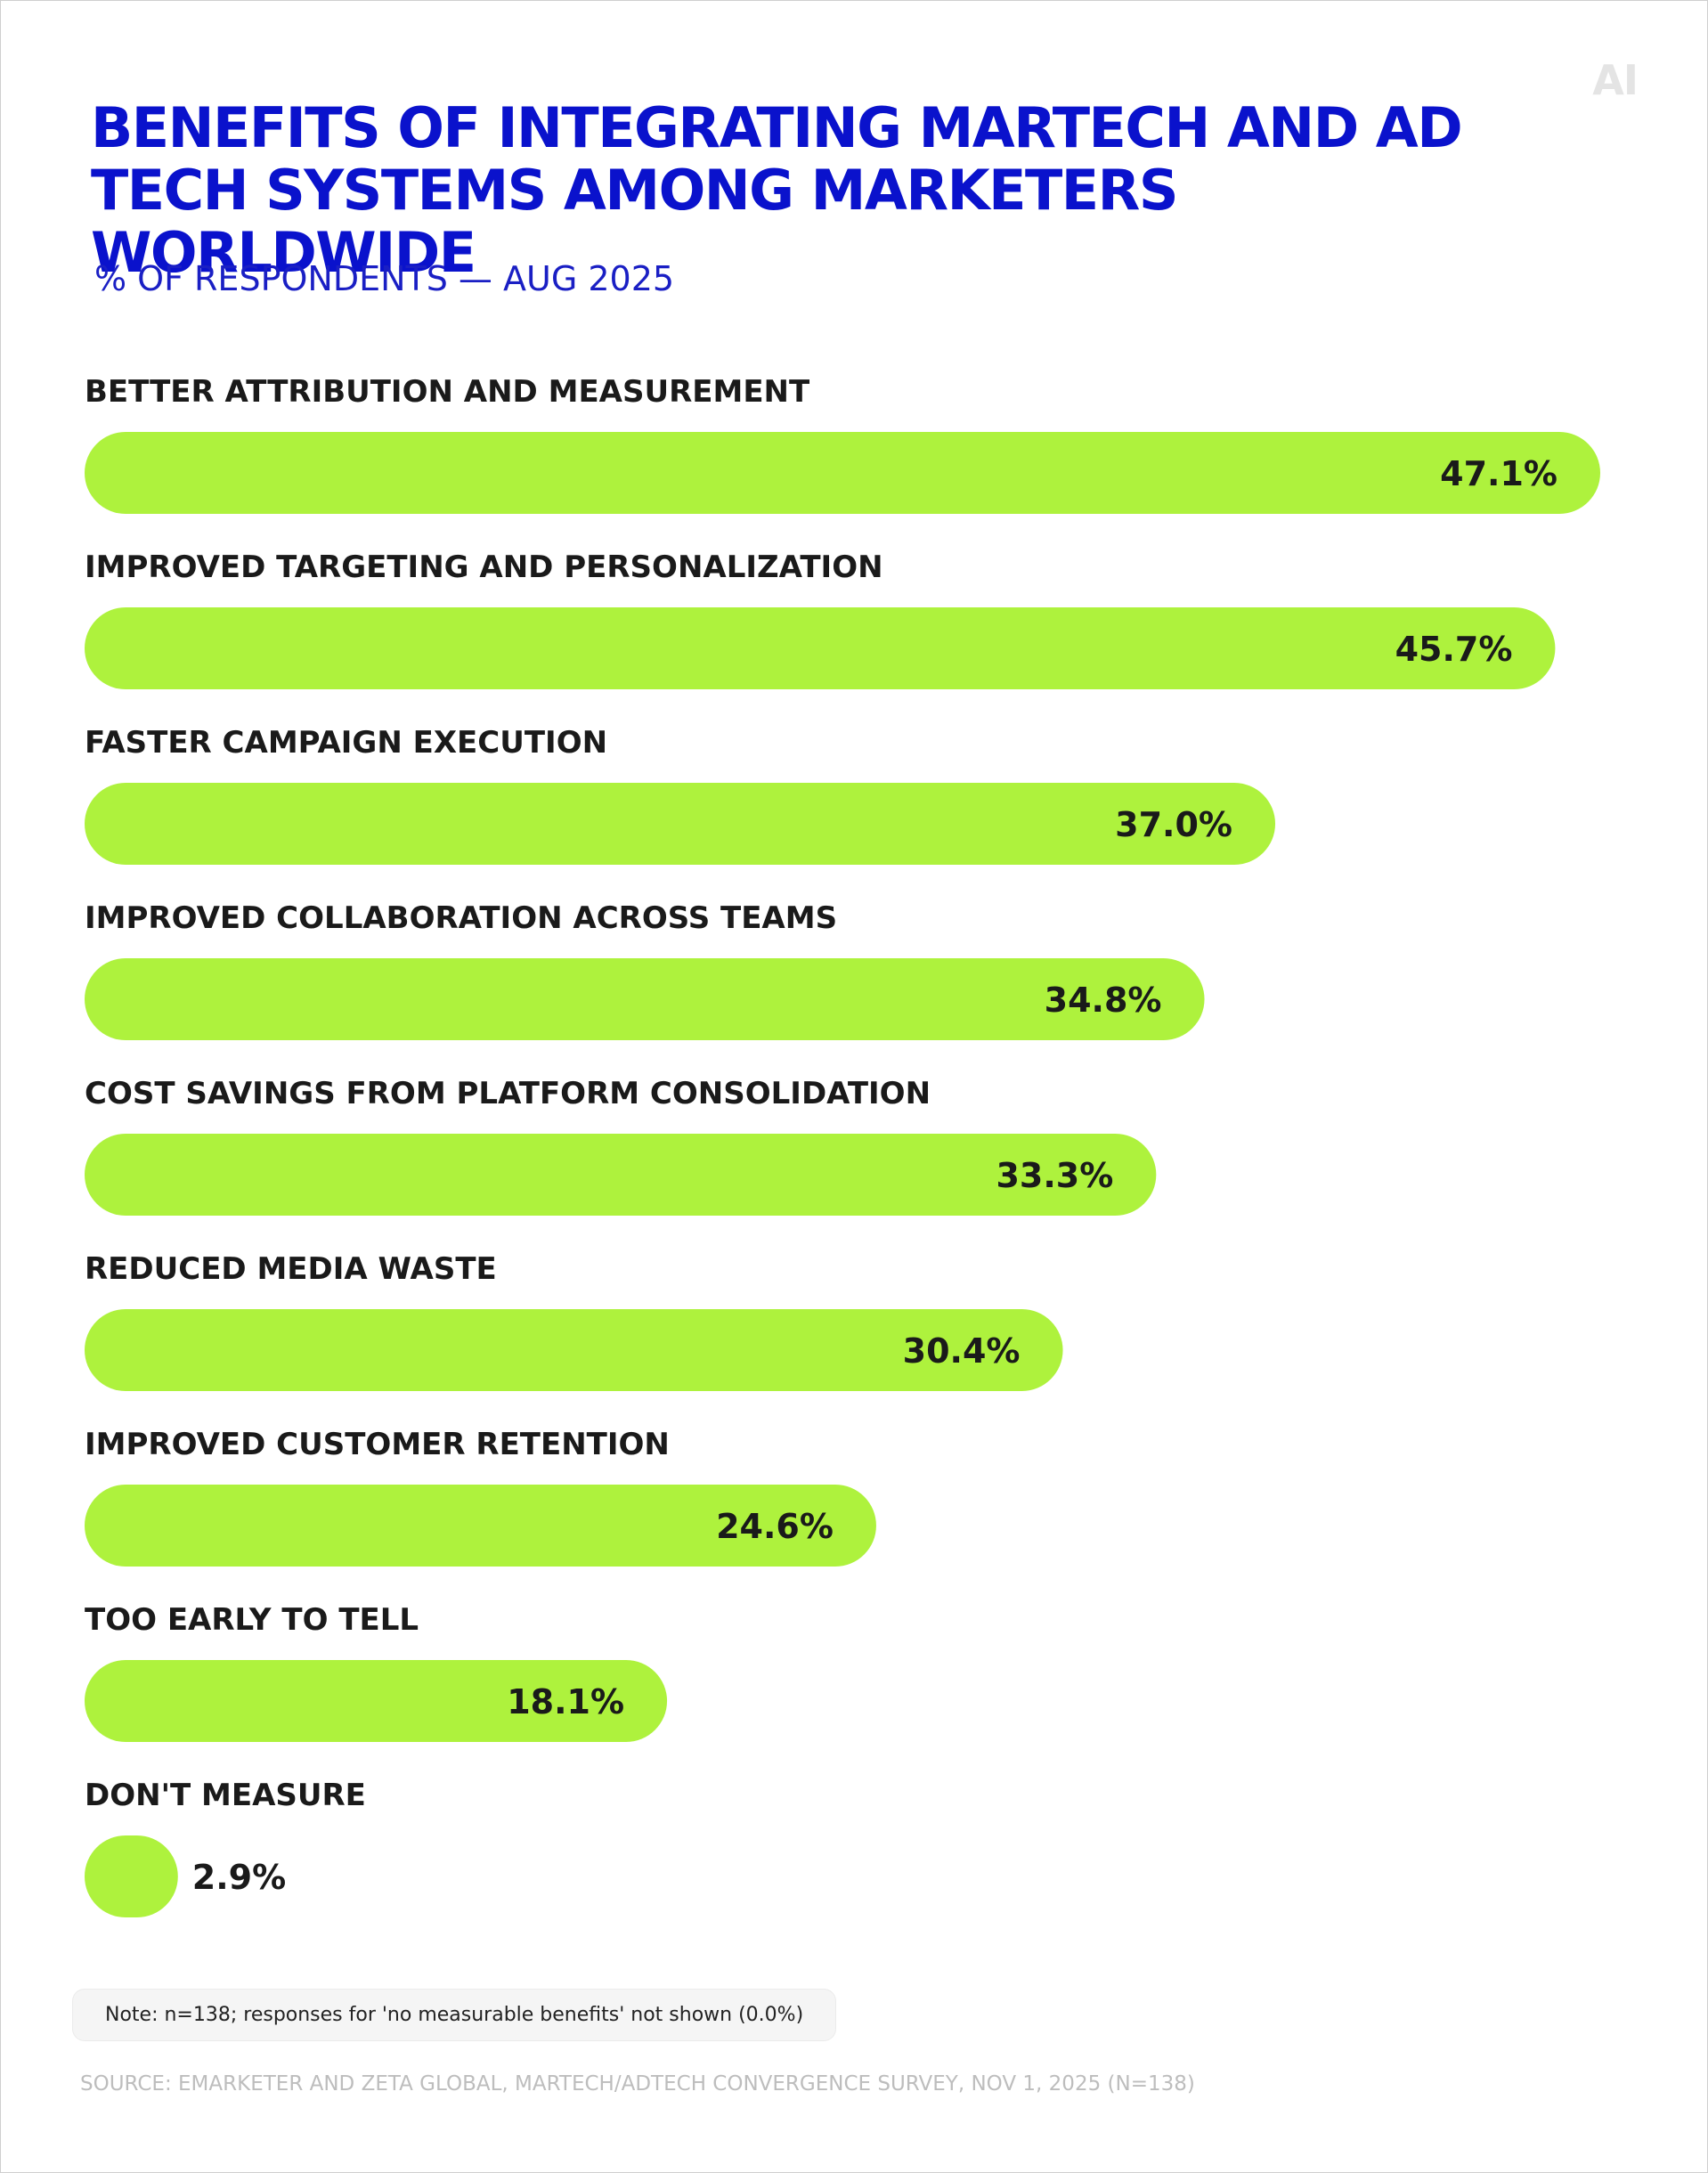 This screenshot has width=1708, height=2173. What do you see at coordinates (842, 473) in the screenshot?
I see `bar-better-attribution-and-measurement` at bounding box center [842, 473].